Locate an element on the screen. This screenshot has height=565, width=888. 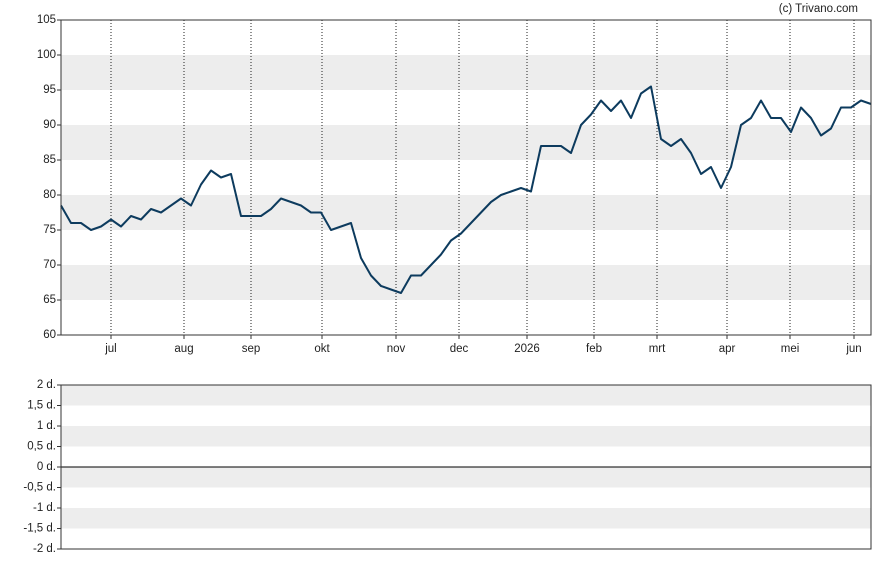
x-tick-label: apr is located at coordinates (727, 349).